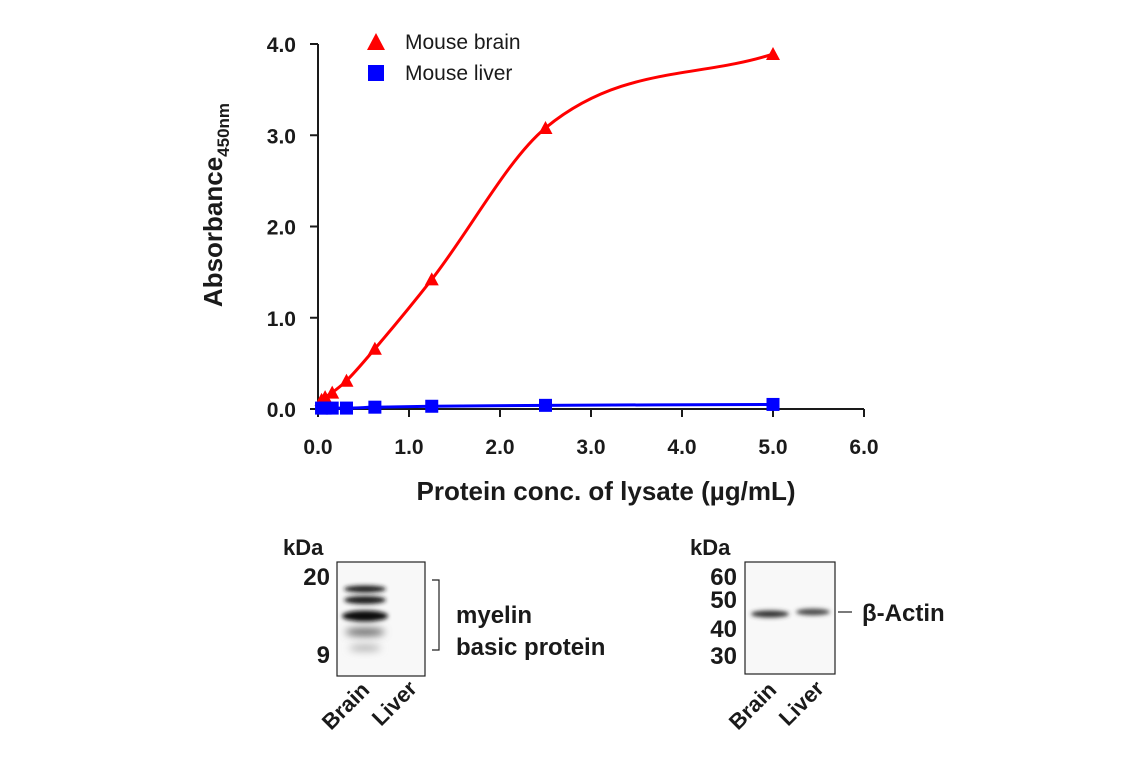  What do you see at coordinates (323, 655) in the screenshot?
I see `blot1-marker-9: 9` at bounding box center [323, 655].